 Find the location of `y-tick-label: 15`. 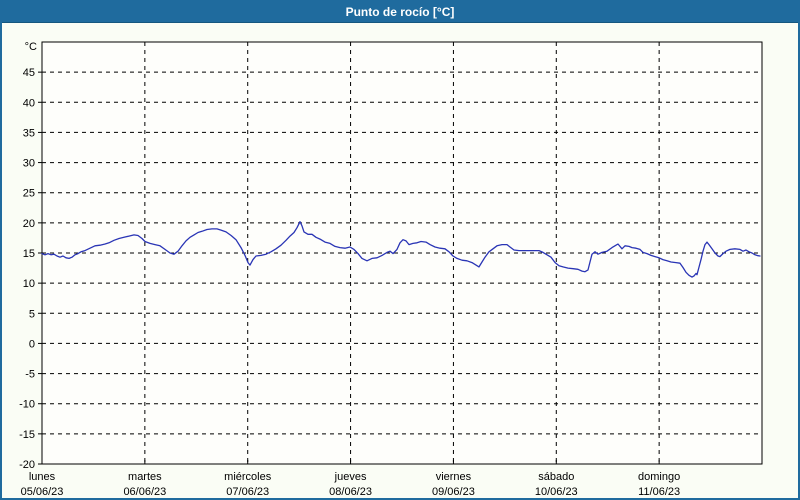

y-tick-label: 15 is located at coordinates (29, 254).